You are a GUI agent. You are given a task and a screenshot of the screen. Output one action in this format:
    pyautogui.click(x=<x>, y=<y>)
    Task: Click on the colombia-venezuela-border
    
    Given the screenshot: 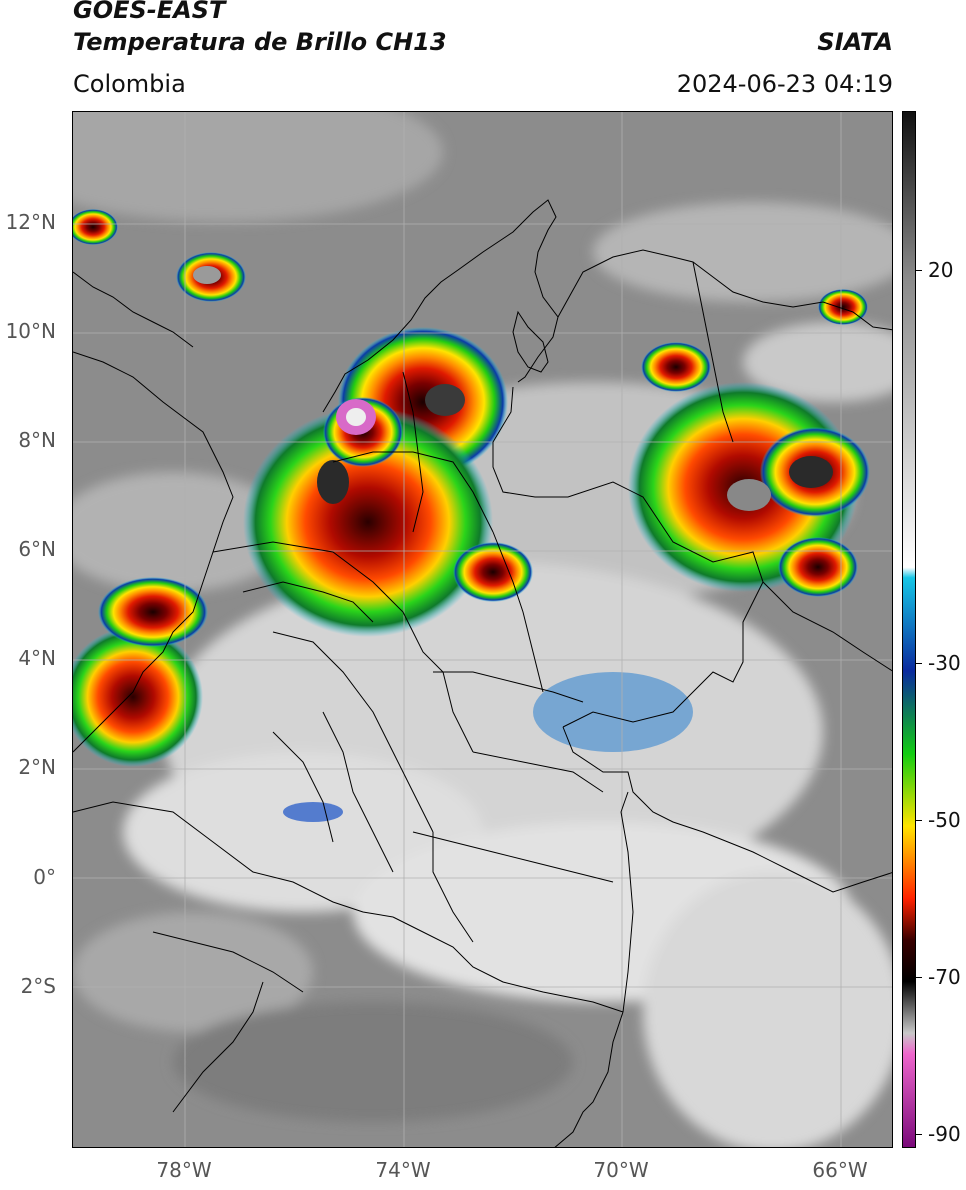 What is the action you would take?
    pyautogui.click(x=628, y=557)
    